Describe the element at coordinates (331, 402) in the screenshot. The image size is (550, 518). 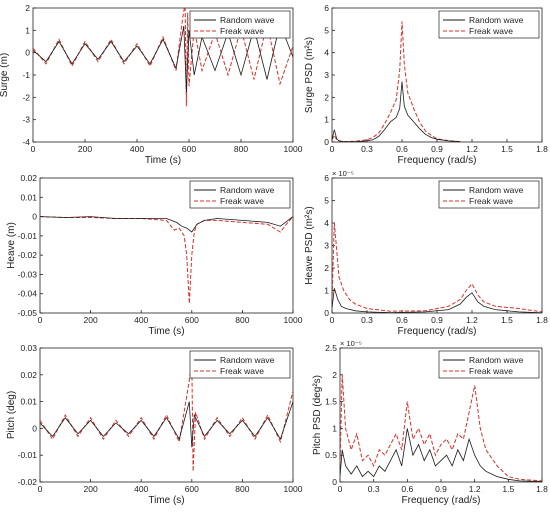
I see `y-tick-label: 1.5` at that location.